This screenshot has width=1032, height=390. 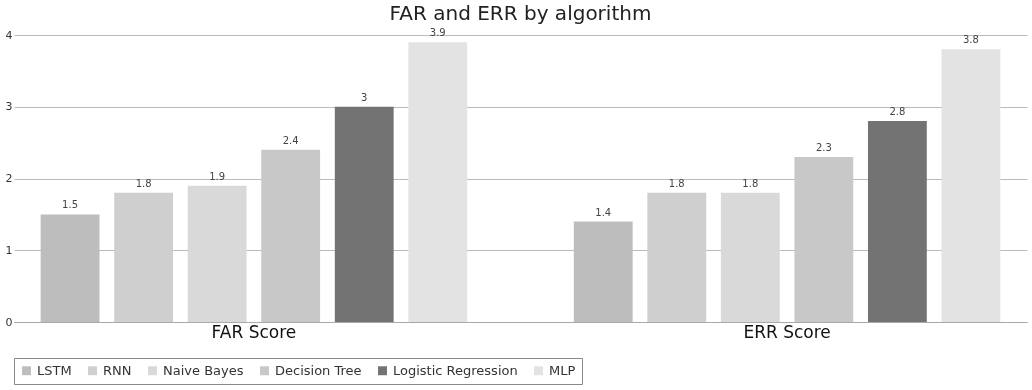 I want to click on data-label: 3, so click(x=364, y=97).